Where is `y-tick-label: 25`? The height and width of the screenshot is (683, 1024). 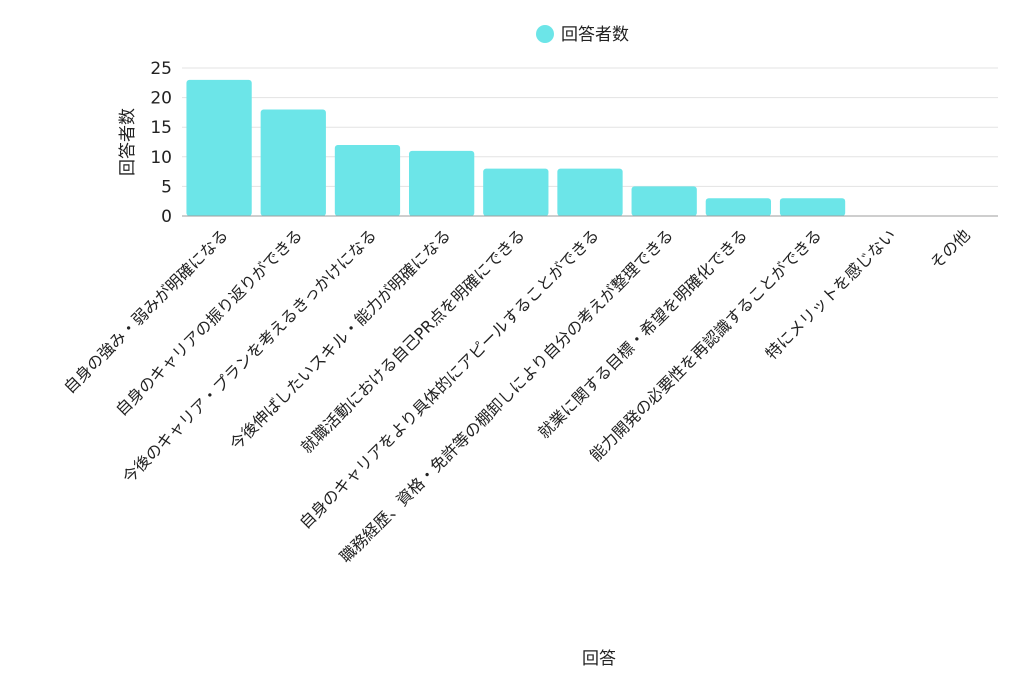
y-tick-label: 25 is located at coordinates (161, 69).